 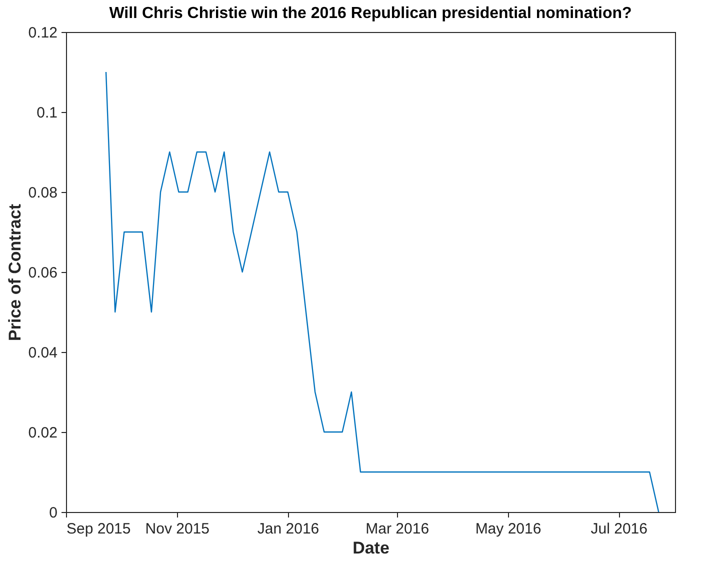 I want to click on y-tick-label: 0, so click(x=53, y=513).